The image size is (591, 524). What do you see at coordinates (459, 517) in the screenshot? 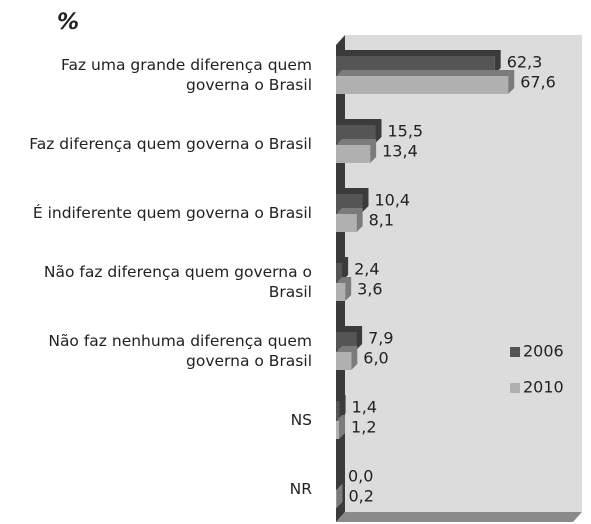
I see `floor` at bounding box center [459, 517].